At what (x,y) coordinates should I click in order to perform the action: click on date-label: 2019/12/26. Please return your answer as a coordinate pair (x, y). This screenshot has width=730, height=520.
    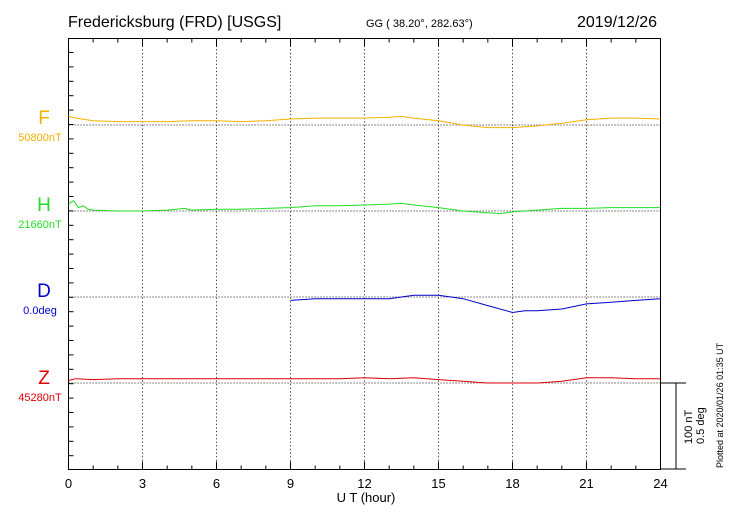
    Looking at the image, I should click on (617, 22).